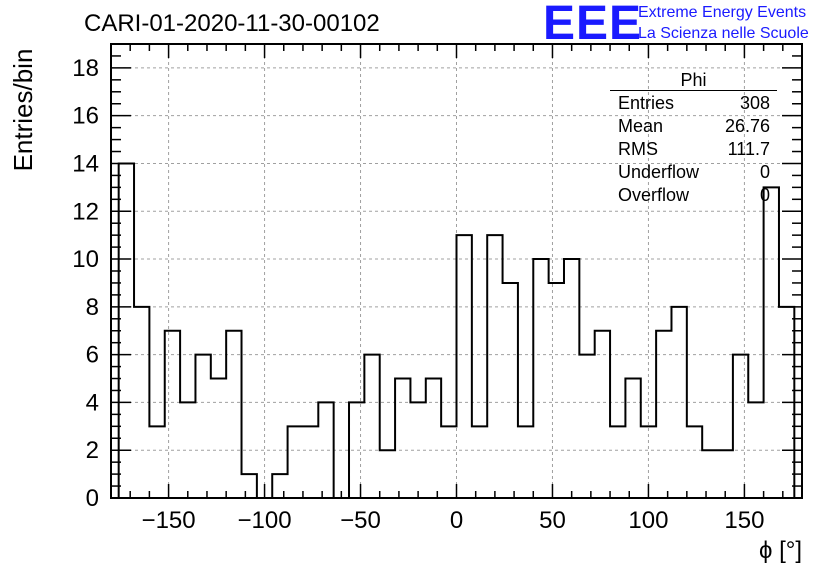 The height and width of the screenshot is (572, 836). I want to click on y-tick-label: 2, so click(92, 450).